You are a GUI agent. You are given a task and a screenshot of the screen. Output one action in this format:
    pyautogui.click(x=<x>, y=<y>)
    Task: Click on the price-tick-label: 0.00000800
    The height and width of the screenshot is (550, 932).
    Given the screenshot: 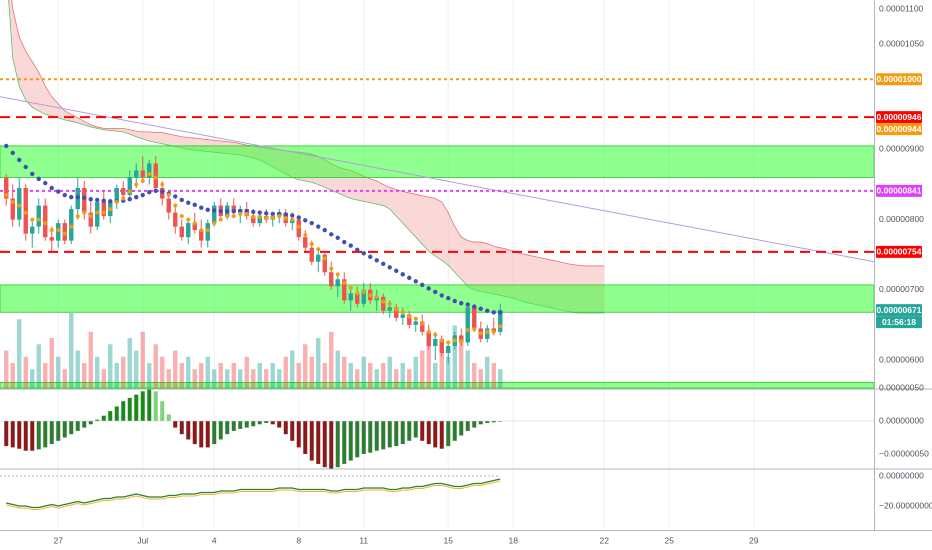 What is the action you would take?
    pyautogui.click(x=901, y=219)
    